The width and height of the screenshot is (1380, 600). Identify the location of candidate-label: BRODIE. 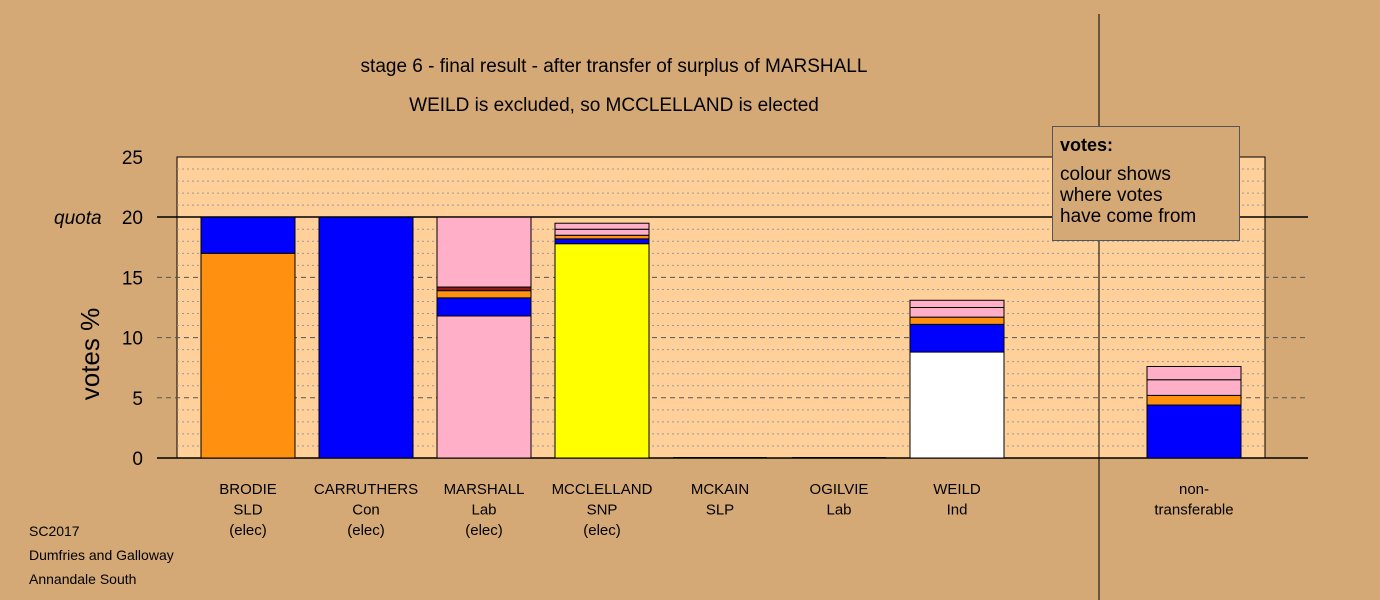
(248, 489).